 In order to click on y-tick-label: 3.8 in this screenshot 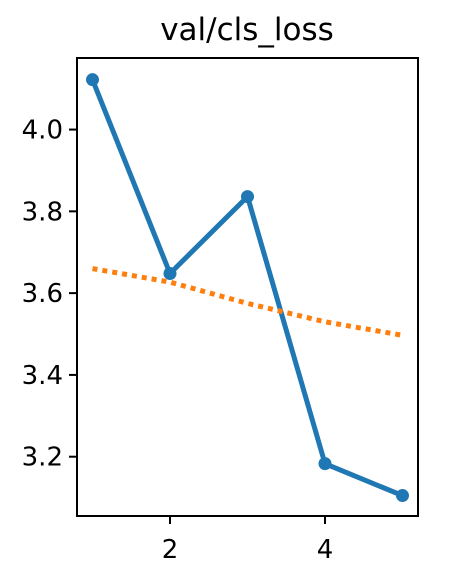, I will do `click(42, 212)`.